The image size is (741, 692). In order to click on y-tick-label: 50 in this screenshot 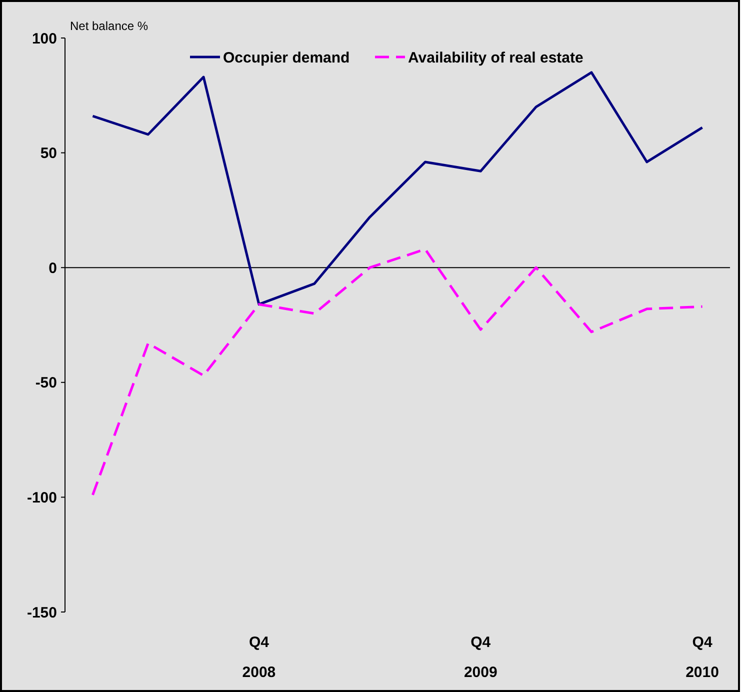, I will do `click(48, 153)`.